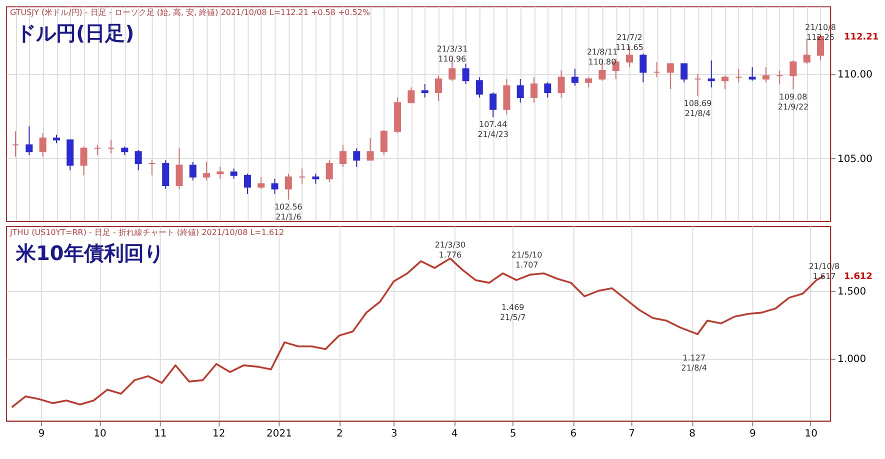 The height and width of the screenshot is (459, 885). What do you see at coordinates (855, 74) in the screenshot?
I see `y-tick-label: 110.00` at bounding box center [855, 74].